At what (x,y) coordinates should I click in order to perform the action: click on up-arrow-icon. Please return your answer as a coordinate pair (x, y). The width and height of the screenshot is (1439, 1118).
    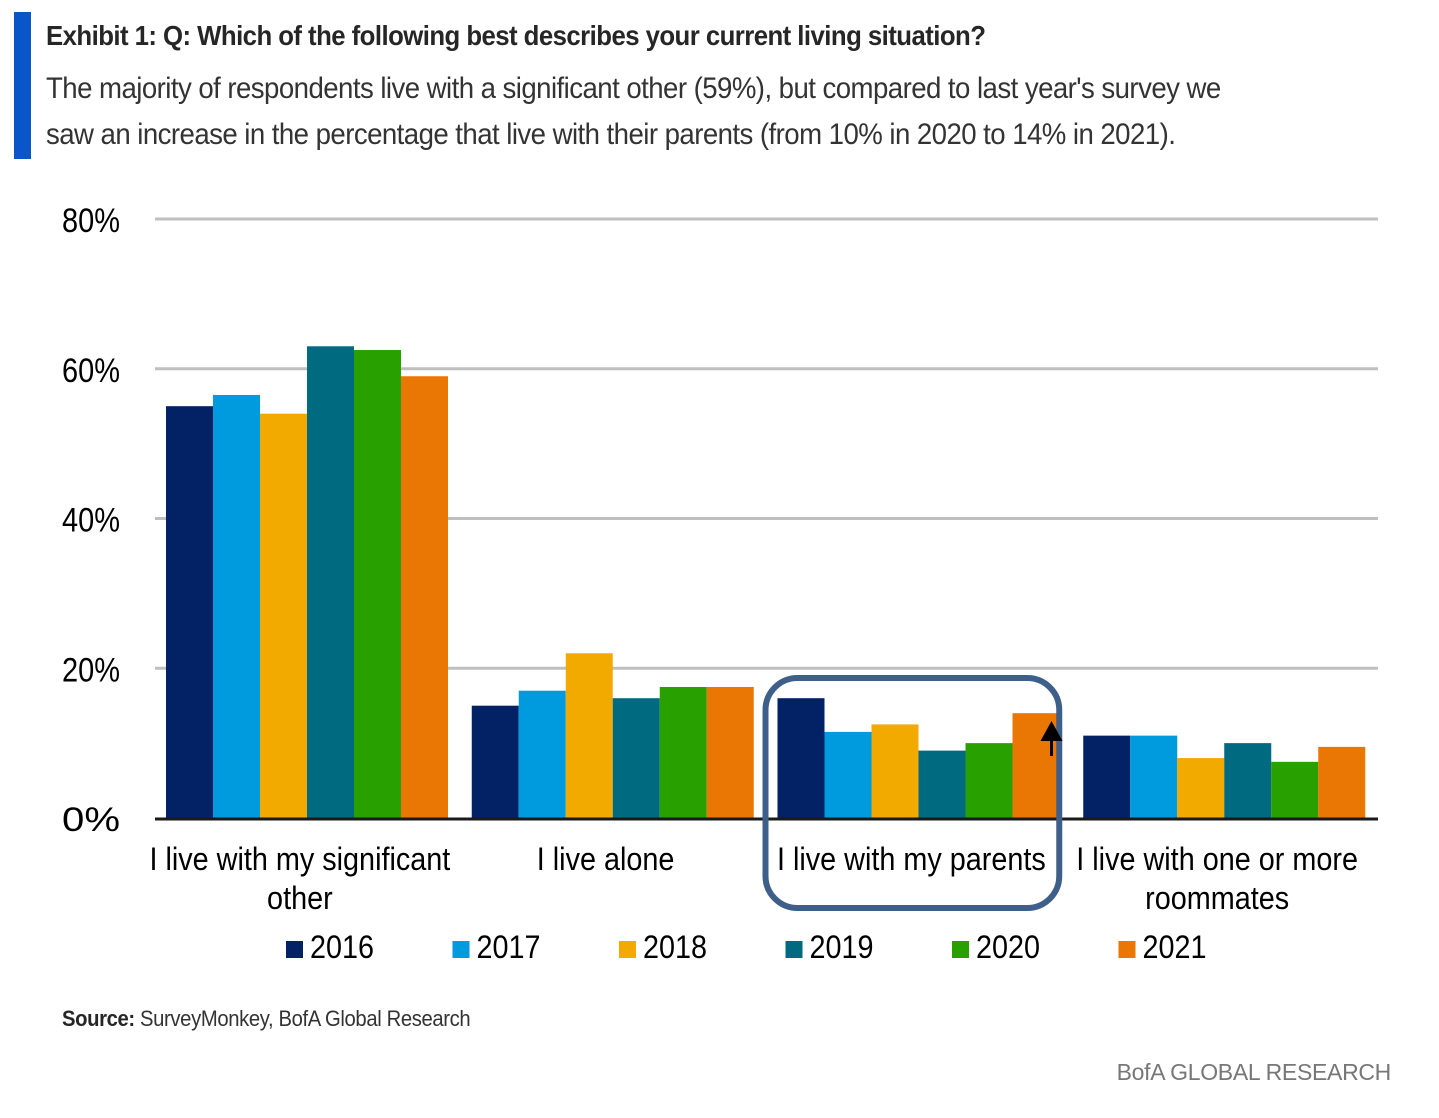
    Looking at the image, I should click on (1051, 731).